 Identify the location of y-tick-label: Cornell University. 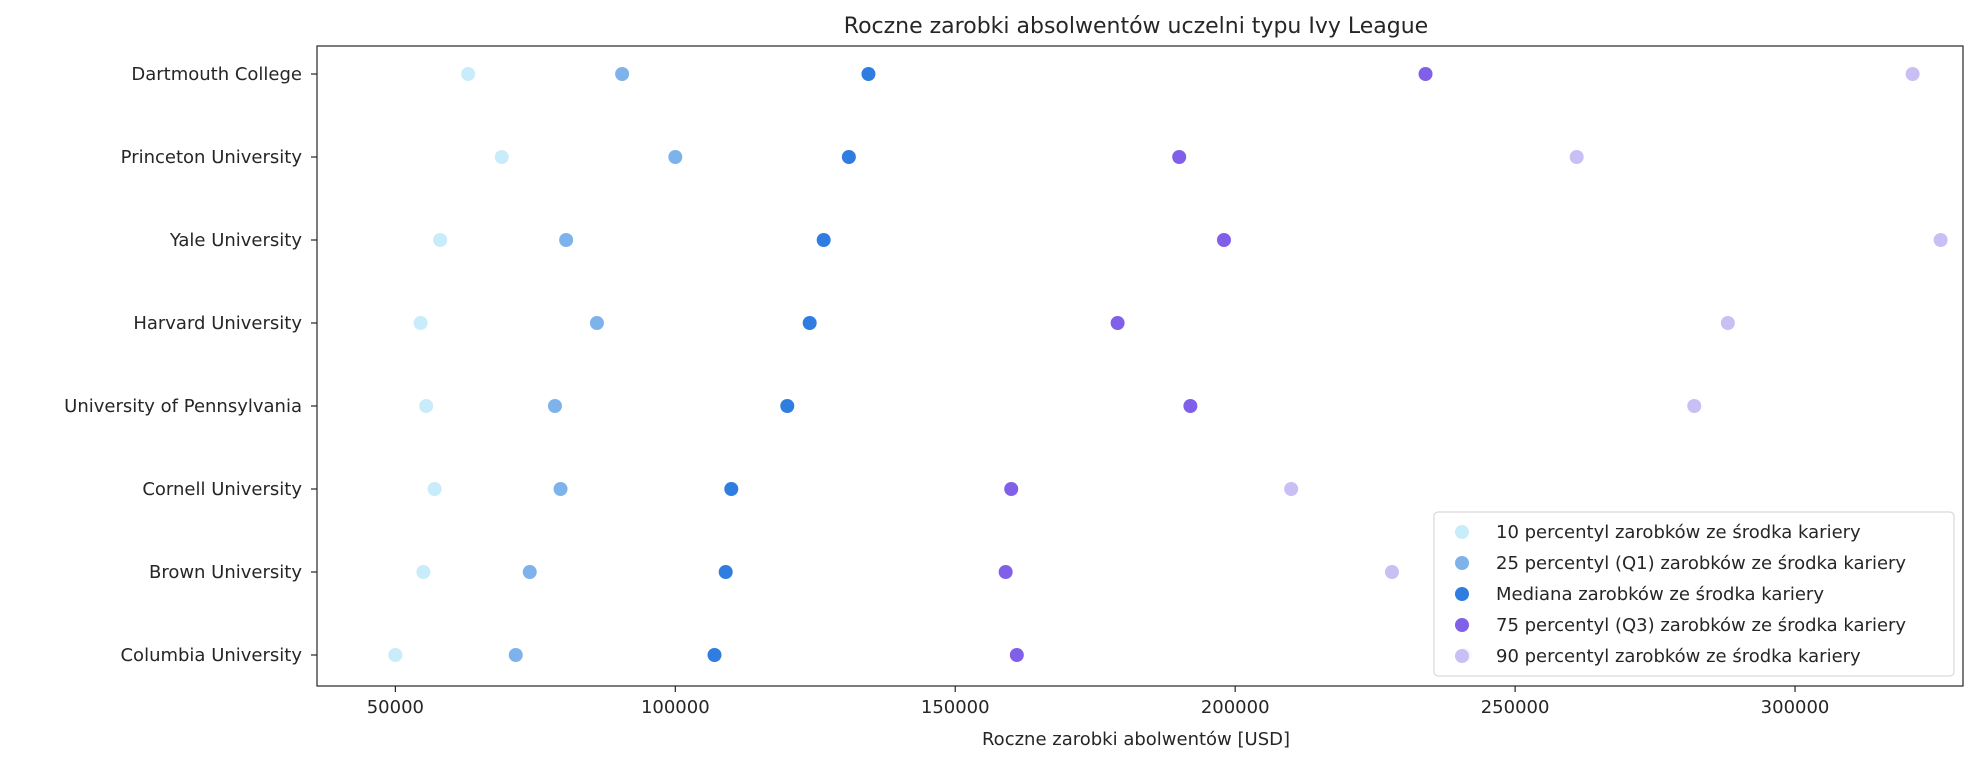
(222, 489).